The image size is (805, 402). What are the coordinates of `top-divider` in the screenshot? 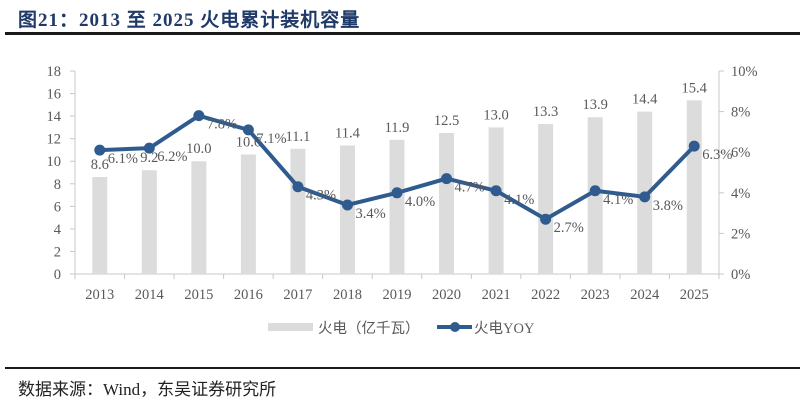 It's located at (402, 33).